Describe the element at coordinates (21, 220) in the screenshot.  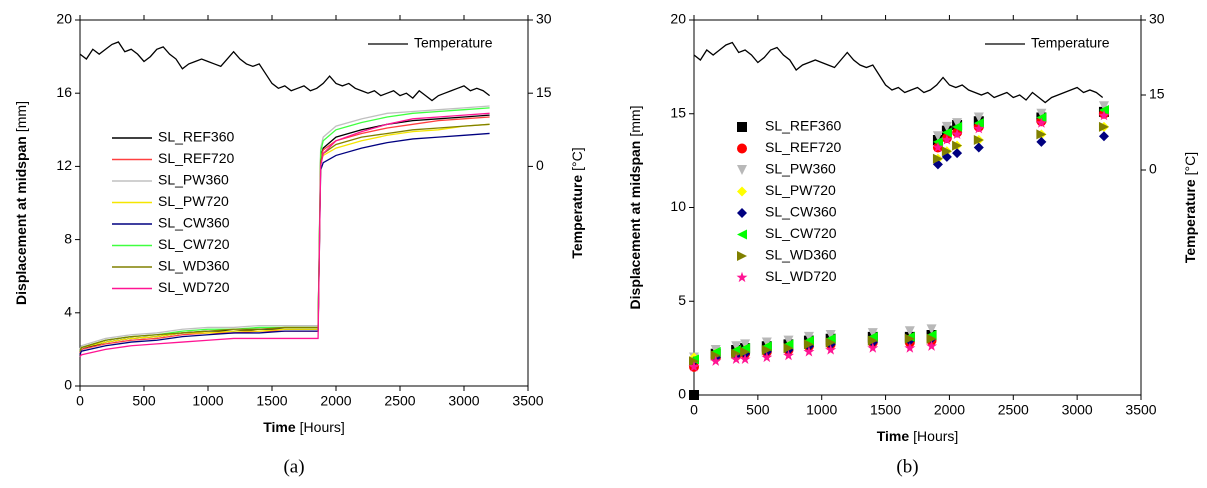
I see `y-axis-title-main: Displacement at midspan` at that location.